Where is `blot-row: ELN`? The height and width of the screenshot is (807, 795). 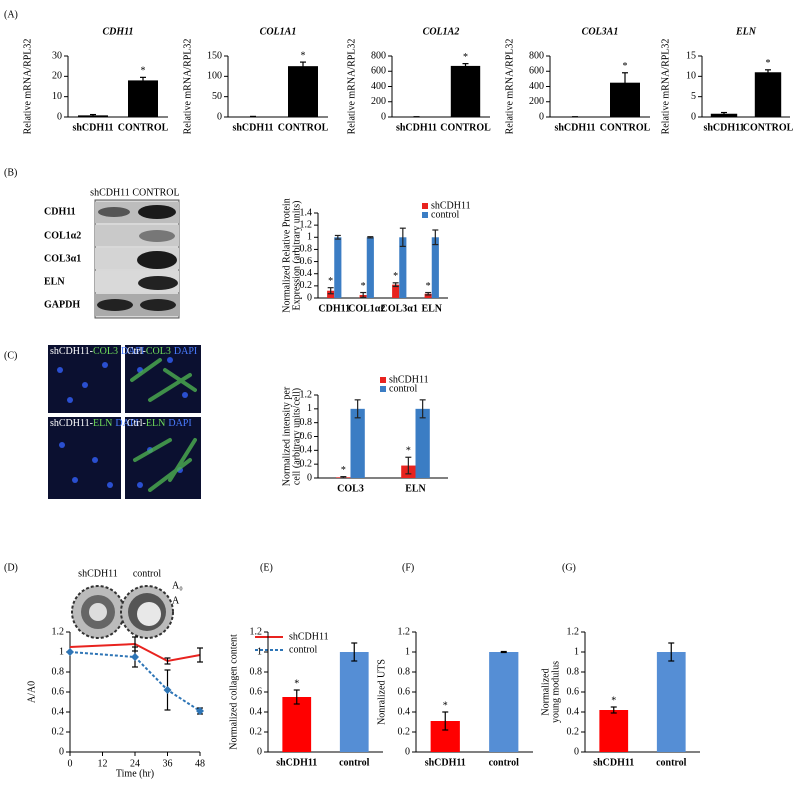
blot-row: ELN is located at coordinates (54, 281).